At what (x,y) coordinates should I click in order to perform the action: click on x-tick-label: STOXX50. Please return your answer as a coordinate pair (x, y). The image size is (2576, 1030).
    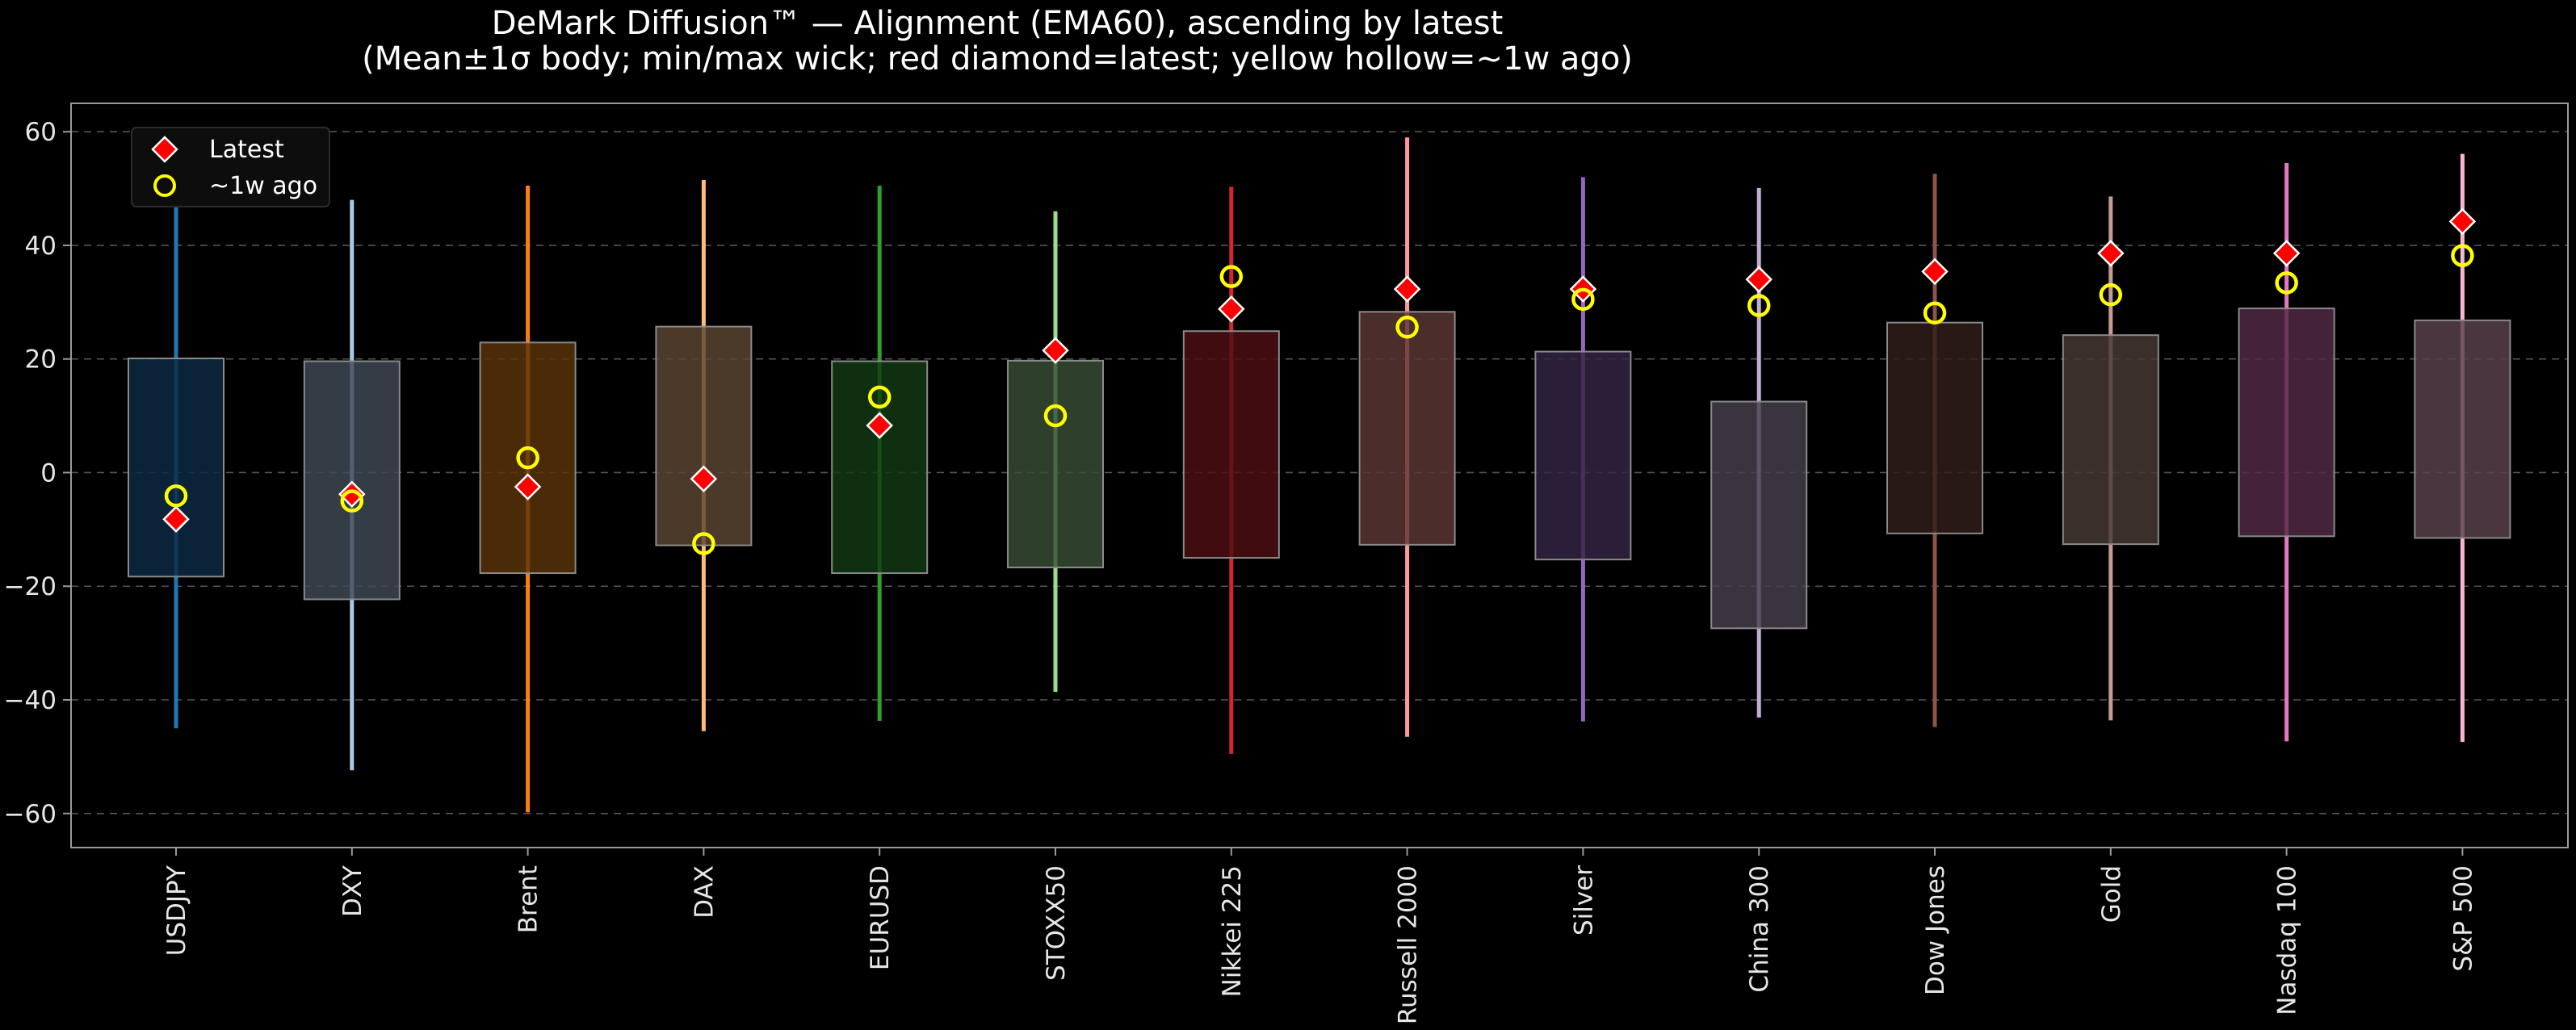
    Looking at the image, I should click on (1056, 923).